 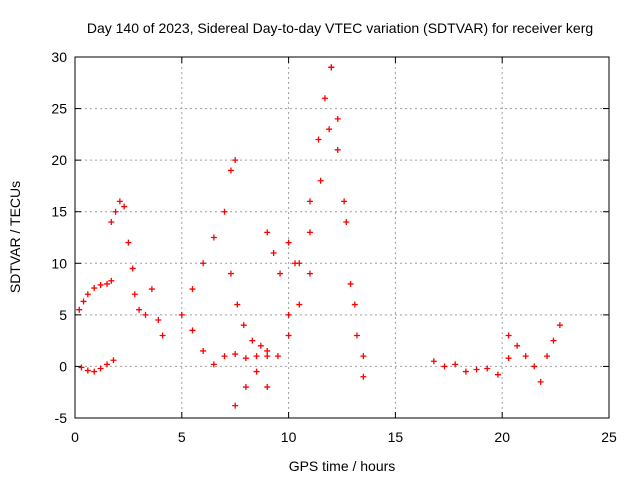 What do you see at coordinates (609, 437) in the screenshot?
I see `x-tick-label: 25` at bounding box center [609, 437].